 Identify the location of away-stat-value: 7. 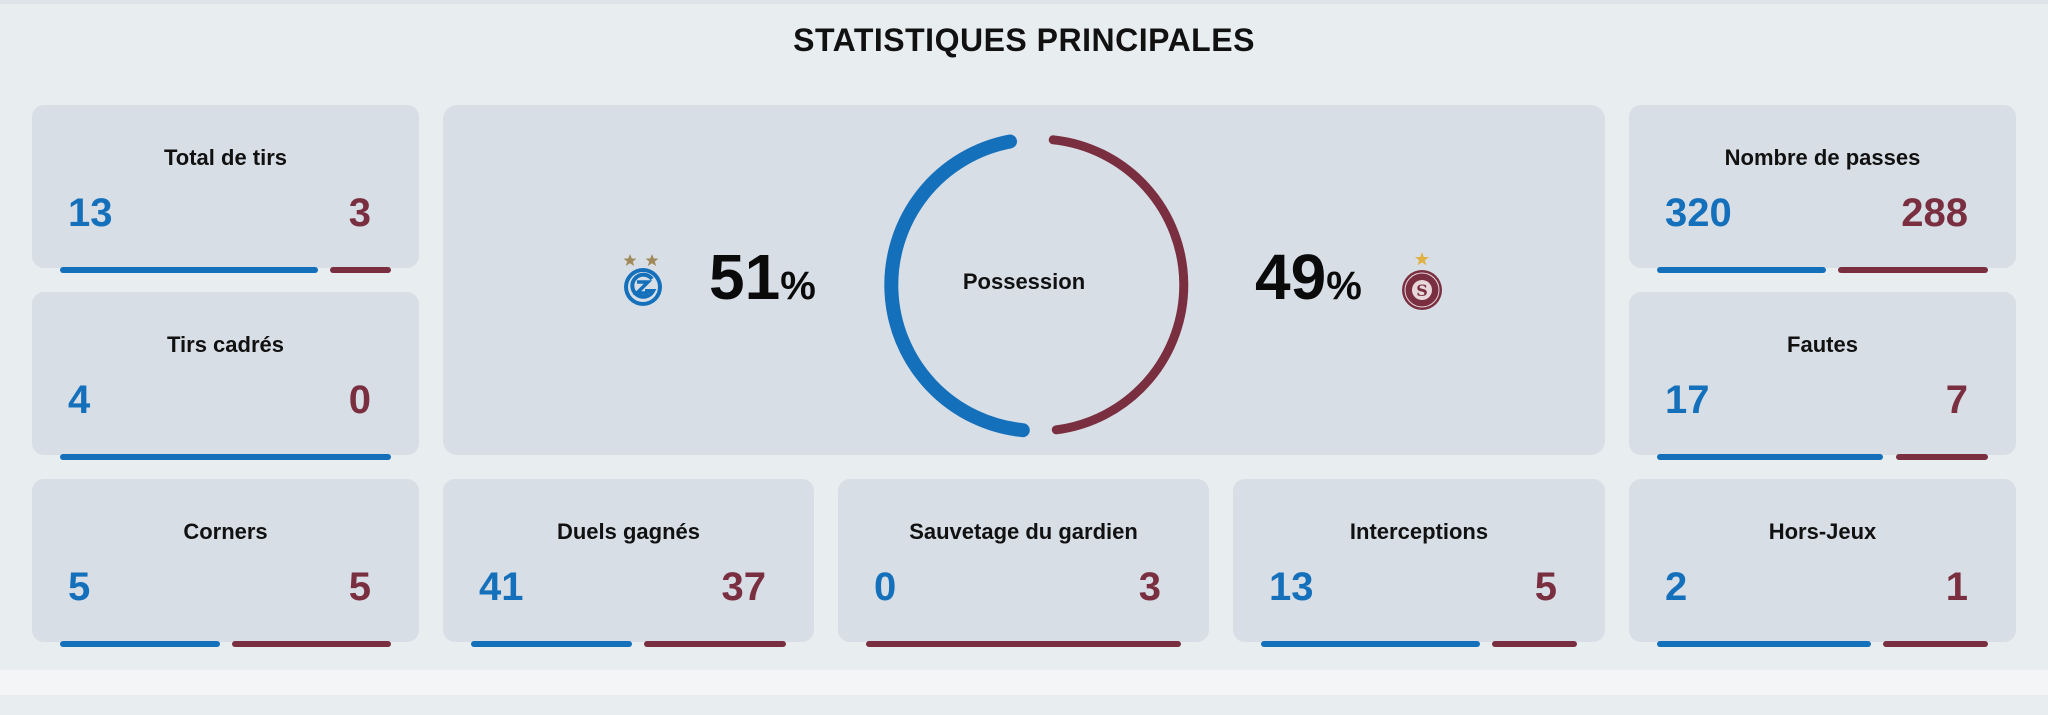
(1956, 400).